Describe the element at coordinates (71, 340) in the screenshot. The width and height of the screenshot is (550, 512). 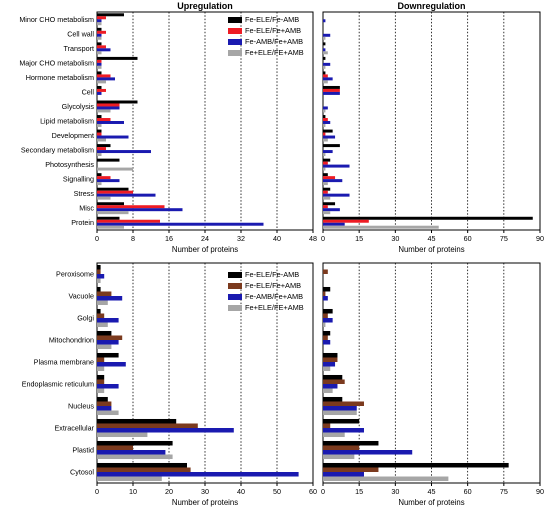
I see `category-label: Mitochondrion` at that location.